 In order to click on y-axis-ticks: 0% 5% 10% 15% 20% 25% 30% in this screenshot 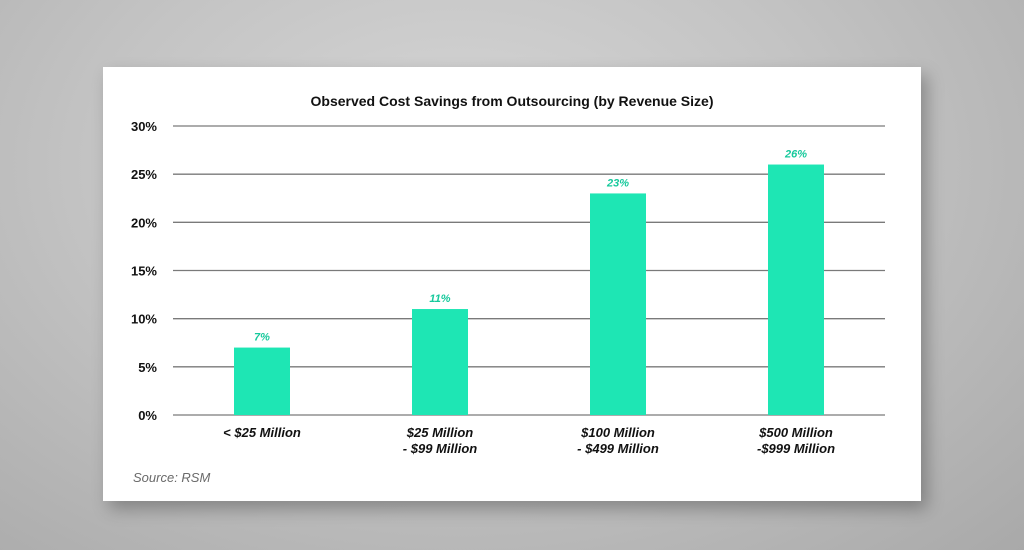, I will do `click(144, 271)`.